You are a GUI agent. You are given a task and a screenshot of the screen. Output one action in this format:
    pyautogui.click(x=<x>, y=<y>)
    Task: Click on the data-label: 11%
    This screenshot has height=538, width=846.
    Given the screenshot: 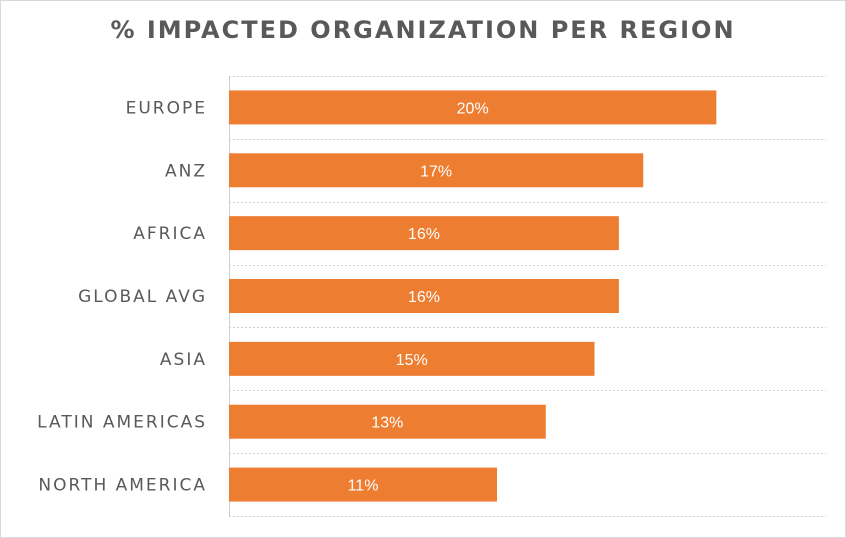 What is the action you would take?
    pyautogui.click(x=363, y=486)
    